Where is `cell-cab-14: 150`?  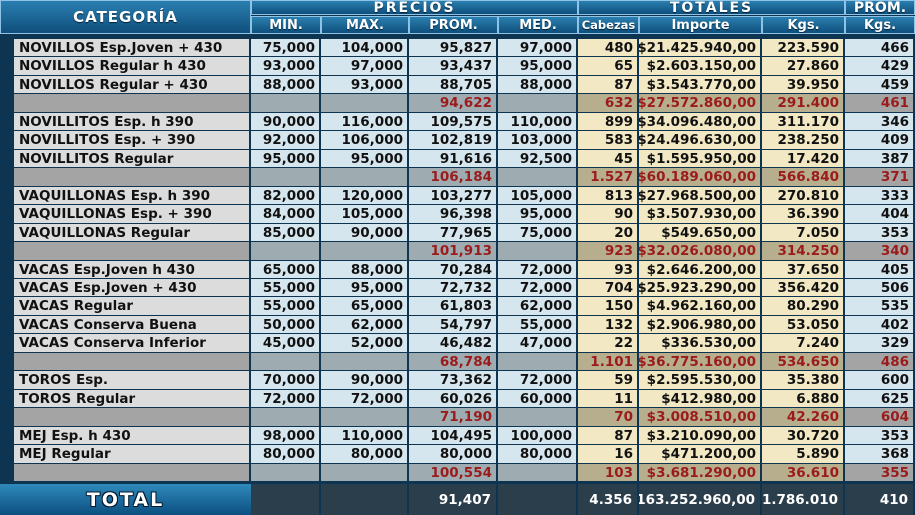
cell-cab-14: 150 is located at coordinates (607, 306).